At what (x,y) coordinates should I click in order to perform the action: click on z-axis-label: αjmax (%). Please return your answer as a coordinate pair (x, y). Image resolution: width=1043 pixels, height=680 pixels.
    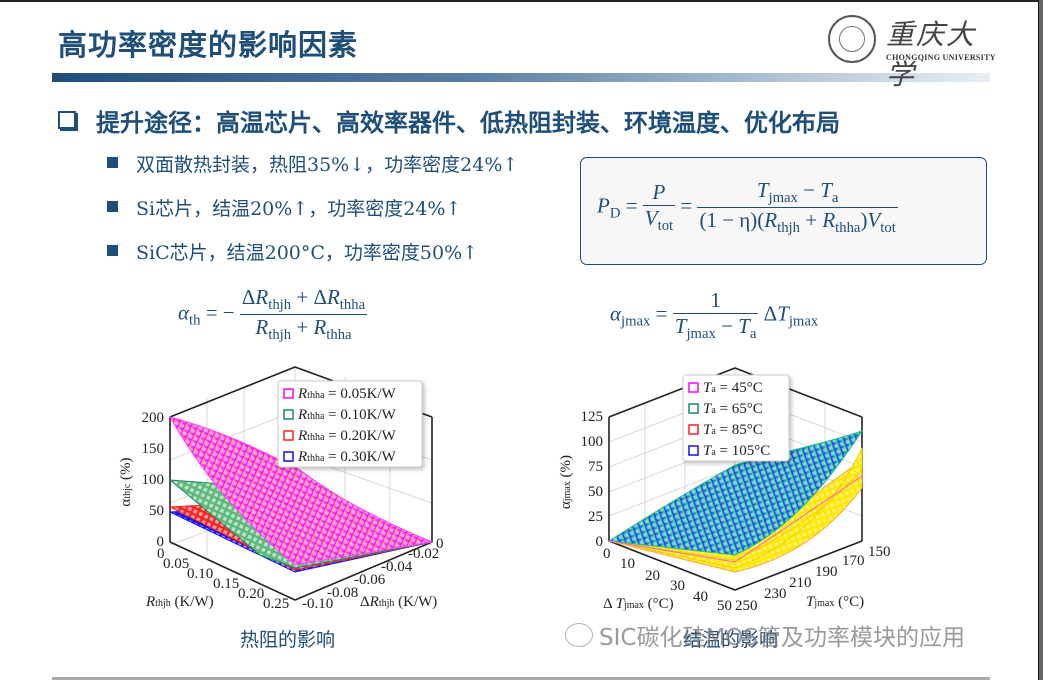
    Looking at the image, I should click on (566, 482).